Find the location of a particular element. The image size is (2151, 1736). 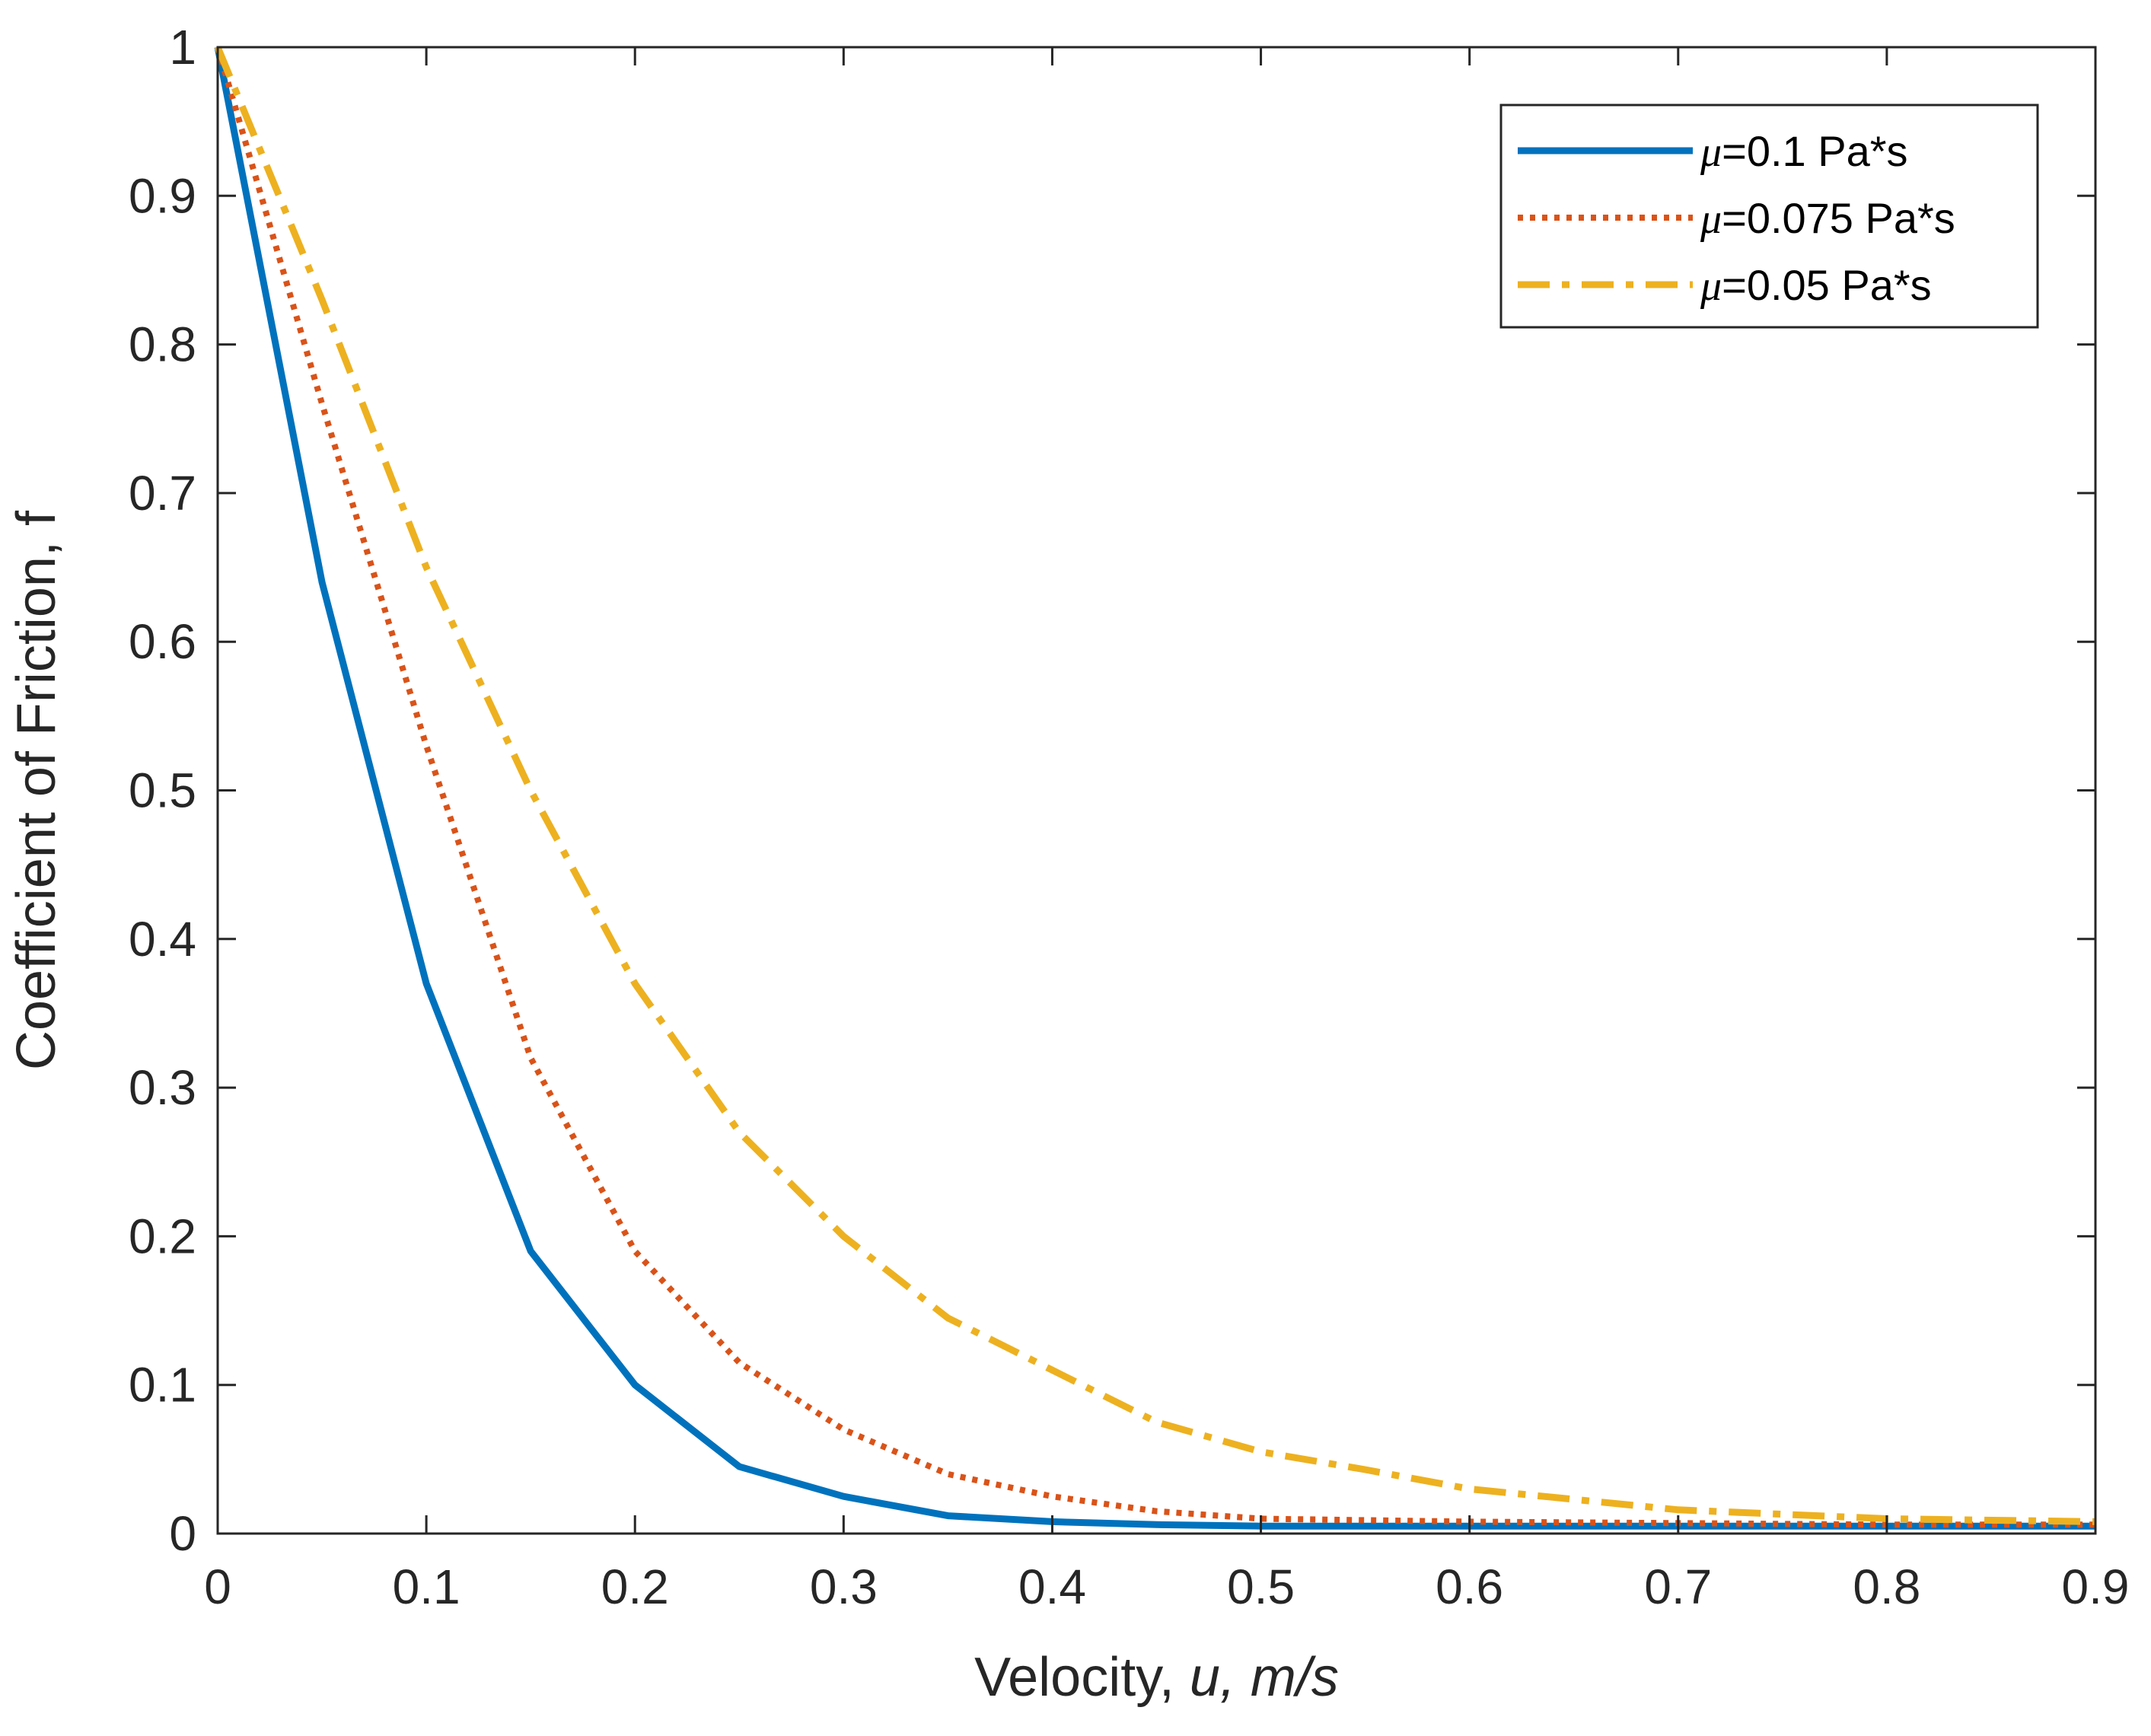

x-tick-label: 0.5 is located at coordinates (1261, 1586).